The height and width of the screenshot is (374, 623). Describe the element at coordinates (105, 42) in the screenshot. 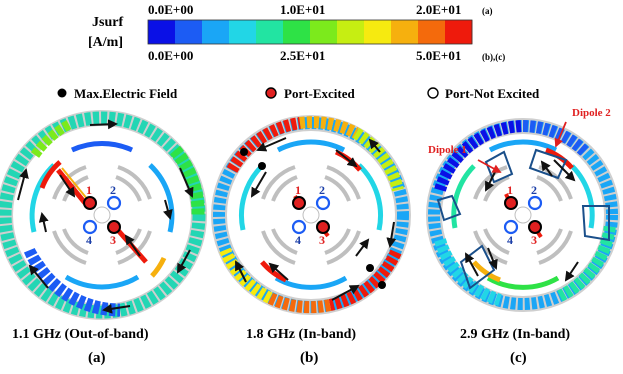

I see `colorbar-unit: [A/m]` at that location.